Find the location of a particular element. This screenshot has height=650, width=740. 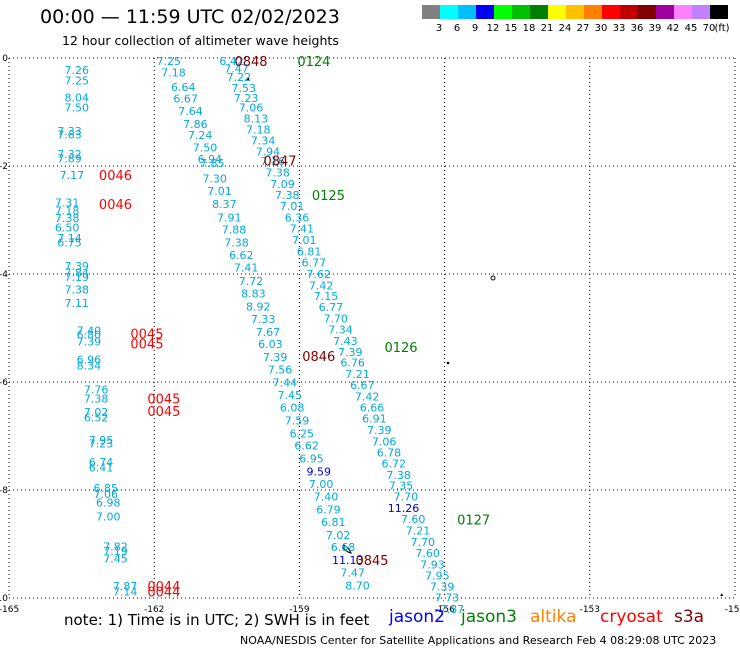

swh-value: 7.86 is located at coordinates (195, 124).